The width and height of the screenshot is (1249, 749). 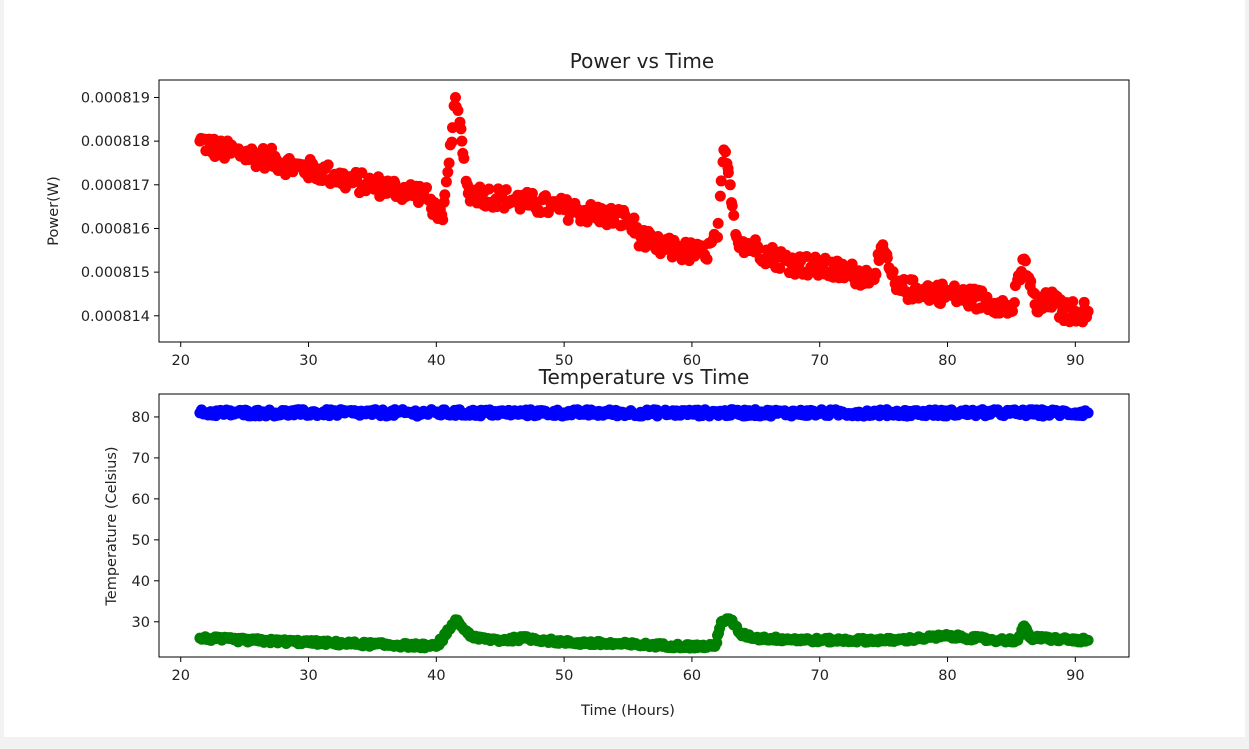 I want to click on power-x-ticks: 20 30 40 50 60 70 80 90, so click(x=628, y=355).